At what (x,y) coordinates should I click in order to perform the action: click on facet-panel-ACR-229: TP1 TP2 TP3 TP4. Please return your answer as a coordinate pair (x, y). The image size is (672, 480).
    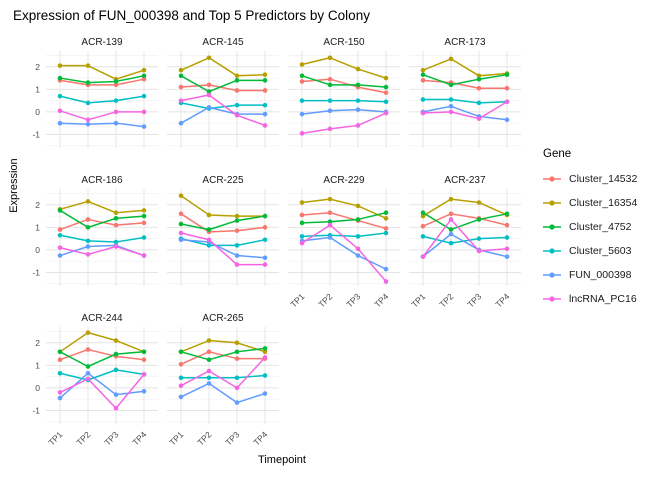
    Looking at the image, I should click on (344, 249).